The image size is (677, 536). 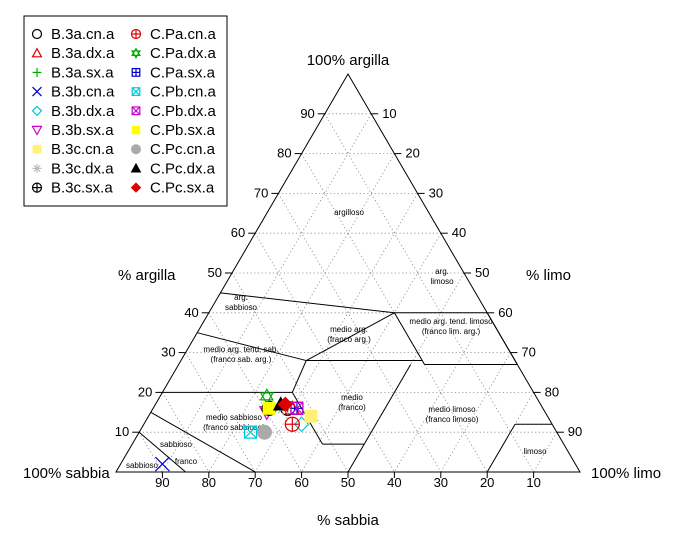 What do you see at coordinates (82, 188) in the screenshot?
I see `legend-label: B.3c.sx.a` at bounding box center [82, 188].